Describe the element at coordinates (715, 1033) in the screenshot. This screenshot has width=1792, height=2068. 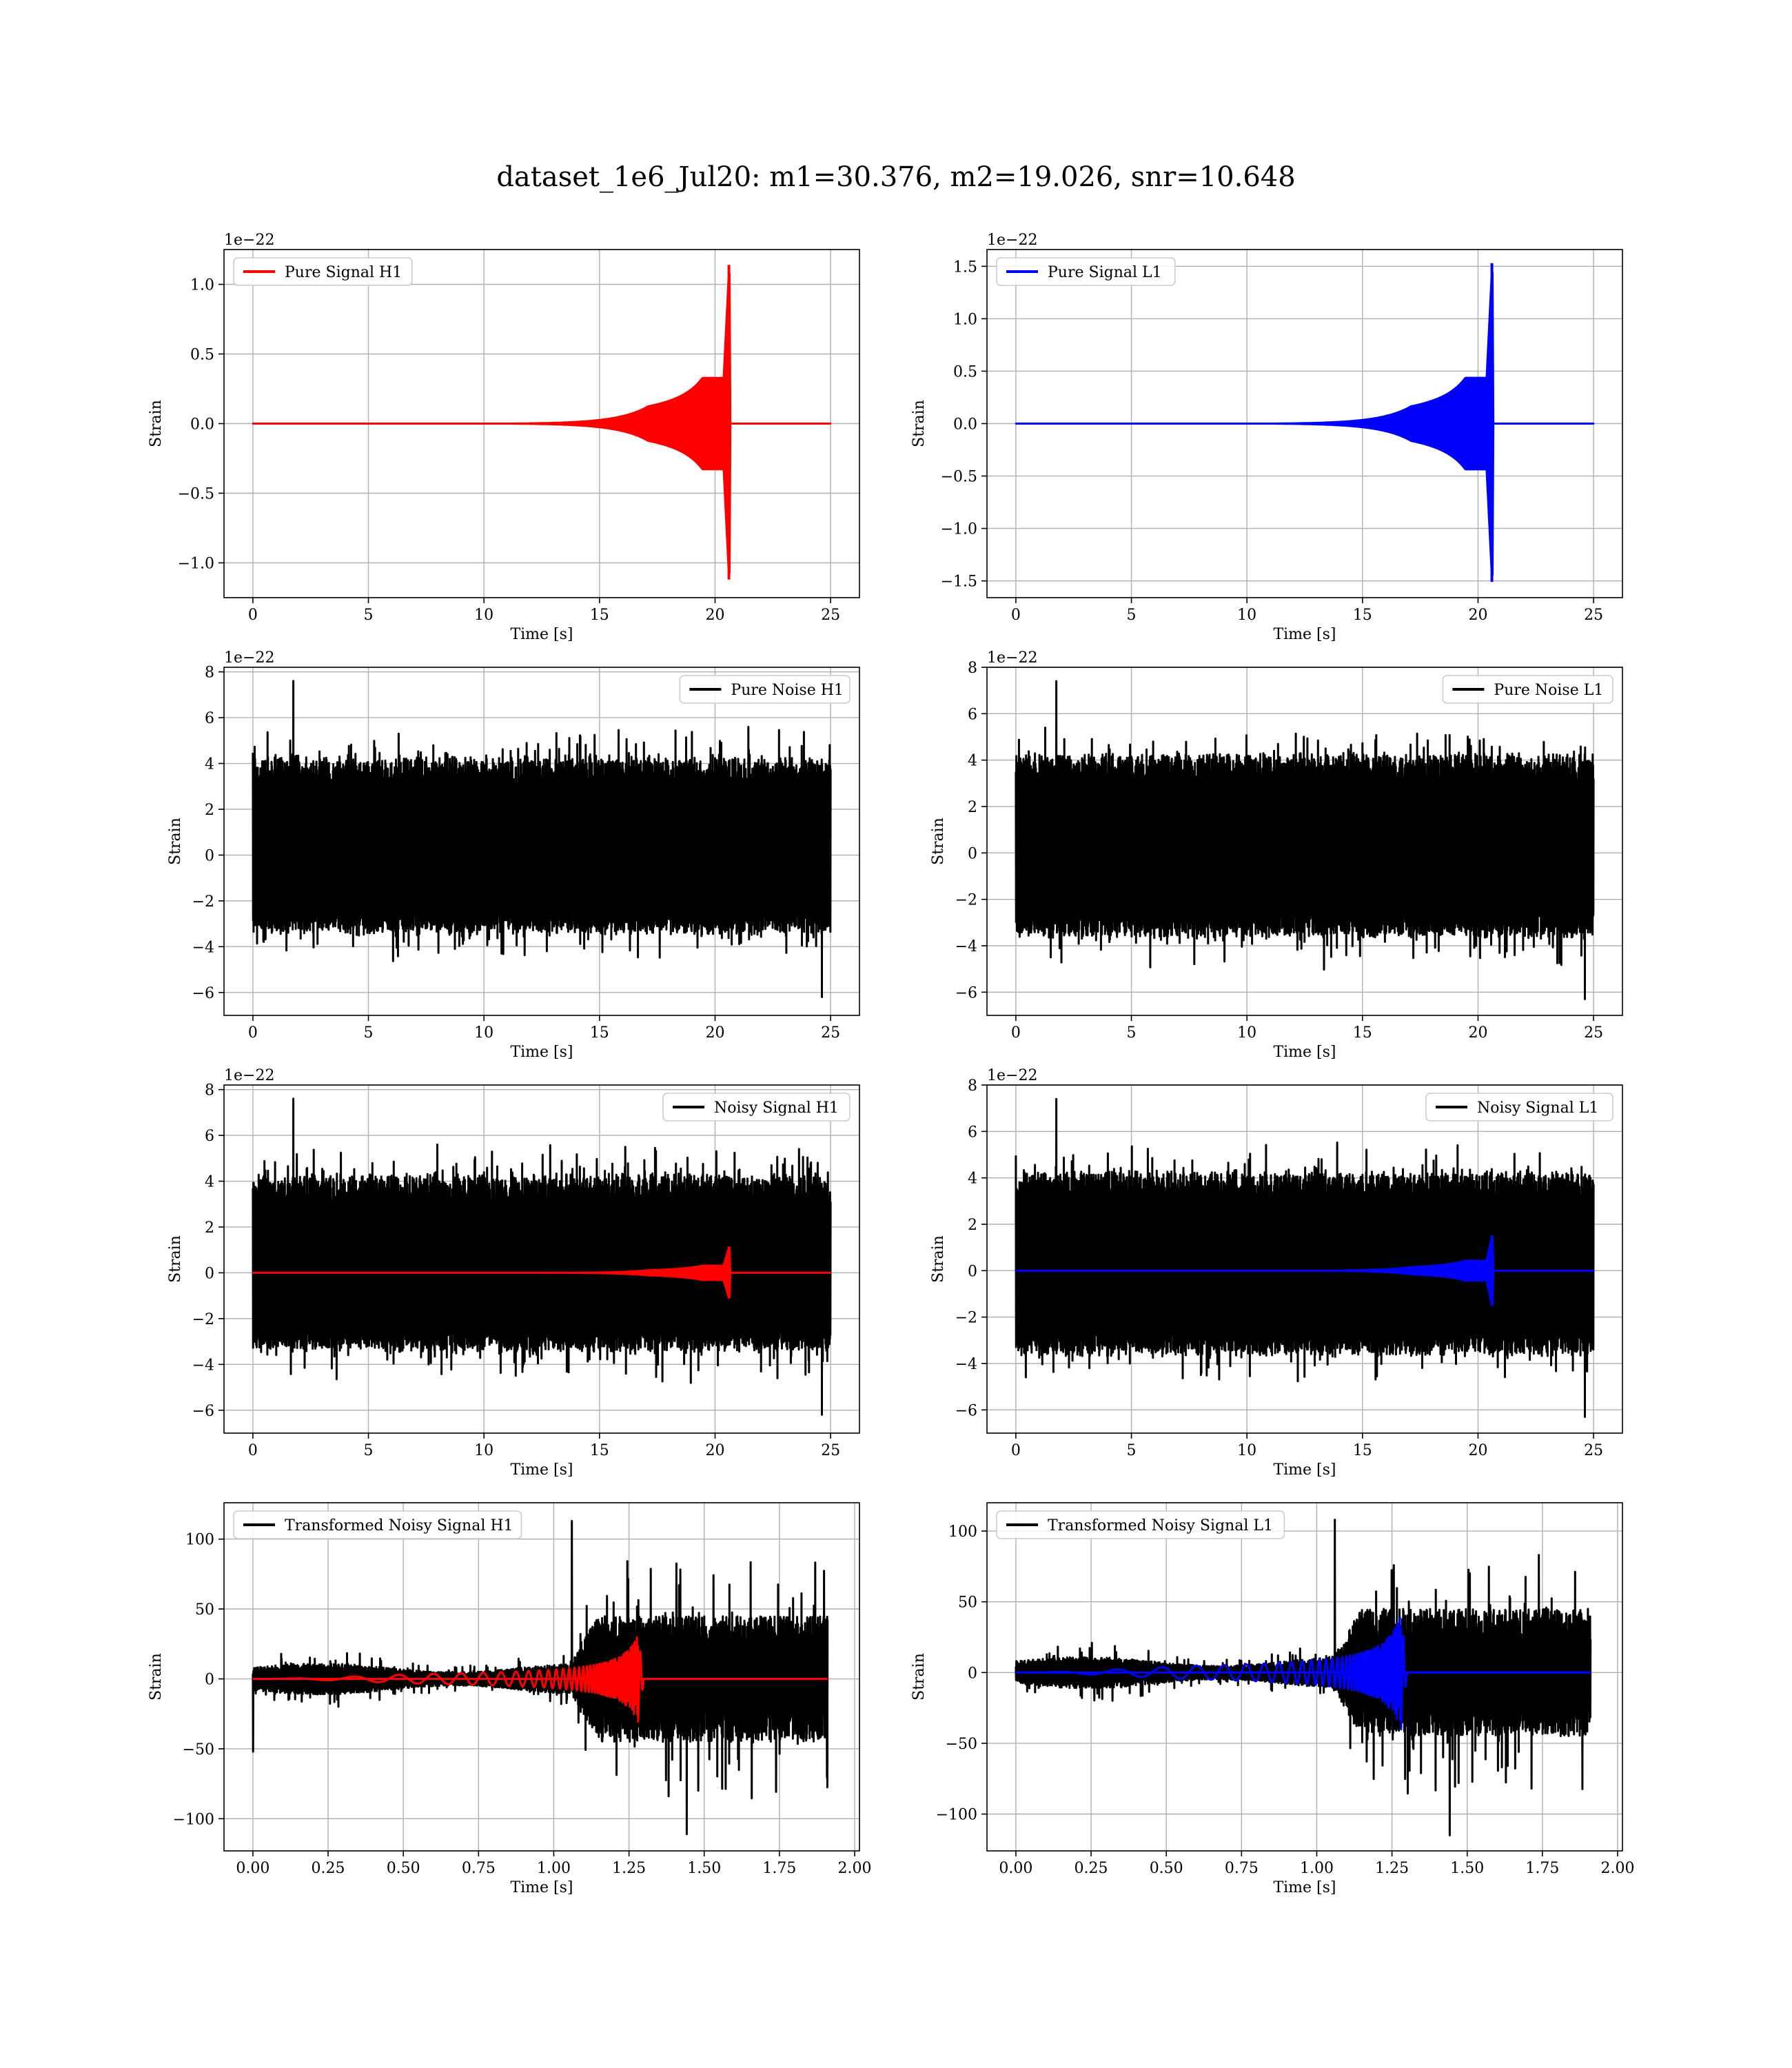
I see `x-tick-label: 20` at that location.